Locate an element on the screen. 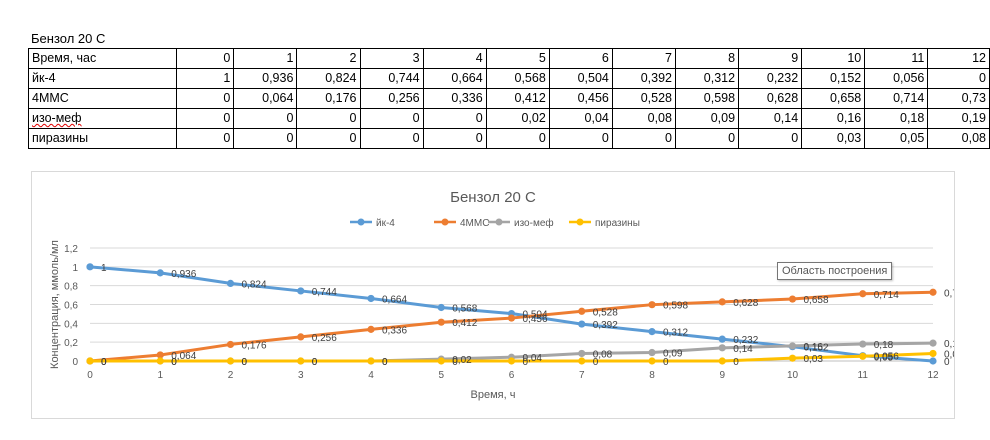 The image size is (990, 440). table-cell: 0,05 is located at coordinates (896, 138).